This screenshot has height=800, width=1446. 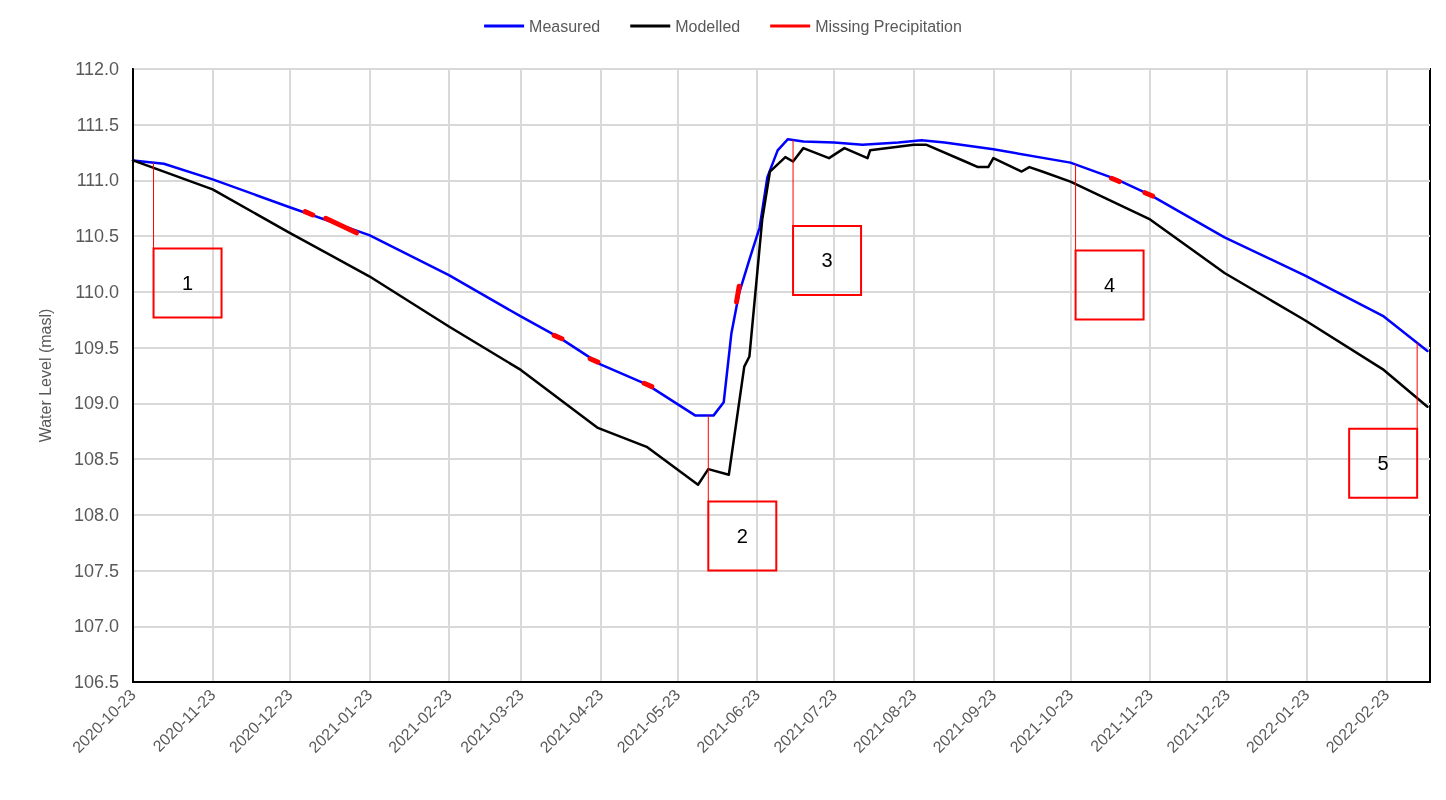 What do you see at coordinates (708, 26) in the screenshot?
I see `legend-label: Modelled` at bounding box center [708, 26].